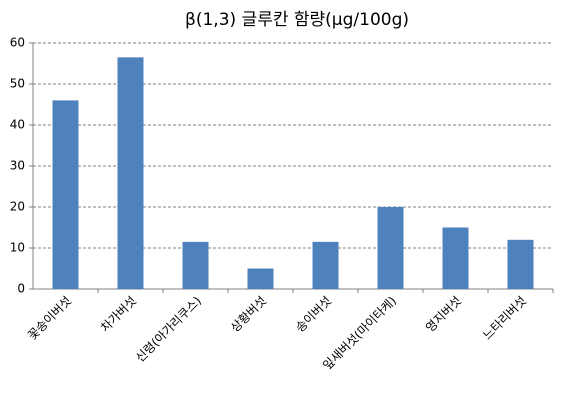 The height and width of the screenshot is (403, 564). What do you see at coordinates (17, 84) in the screenshot?
I see `y-tick-label: 50` at bounding box center [17, 84].